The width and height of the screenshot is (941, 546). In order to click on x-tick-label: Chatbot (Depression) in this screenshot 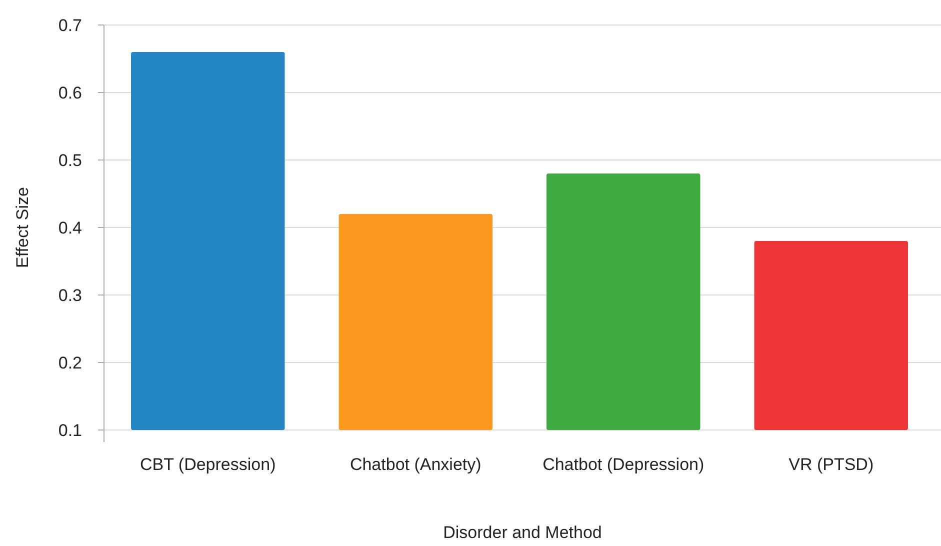, I will do `click(623, 464)`.